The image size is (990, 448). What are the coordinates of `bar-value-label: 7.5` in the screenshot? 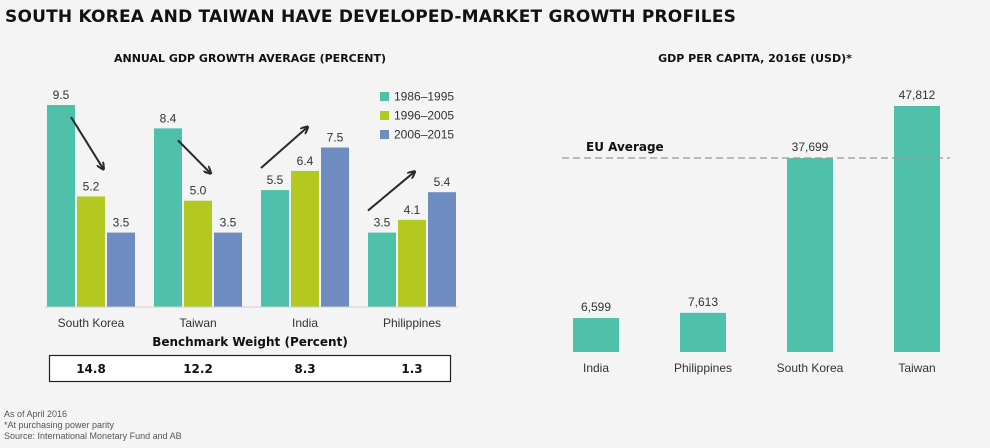 It's located at (335, 138).